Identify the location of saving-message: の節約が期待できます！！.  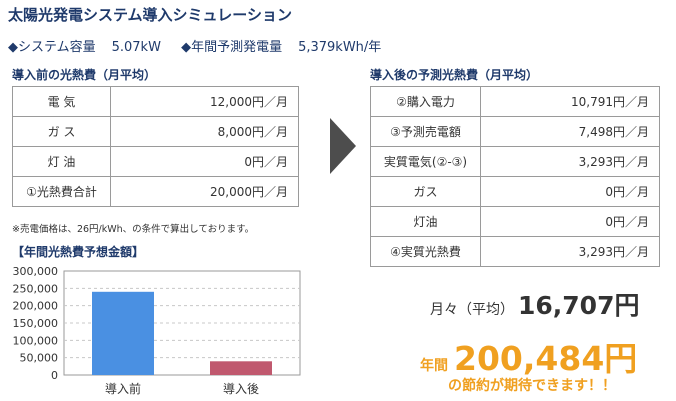
(532, 386).